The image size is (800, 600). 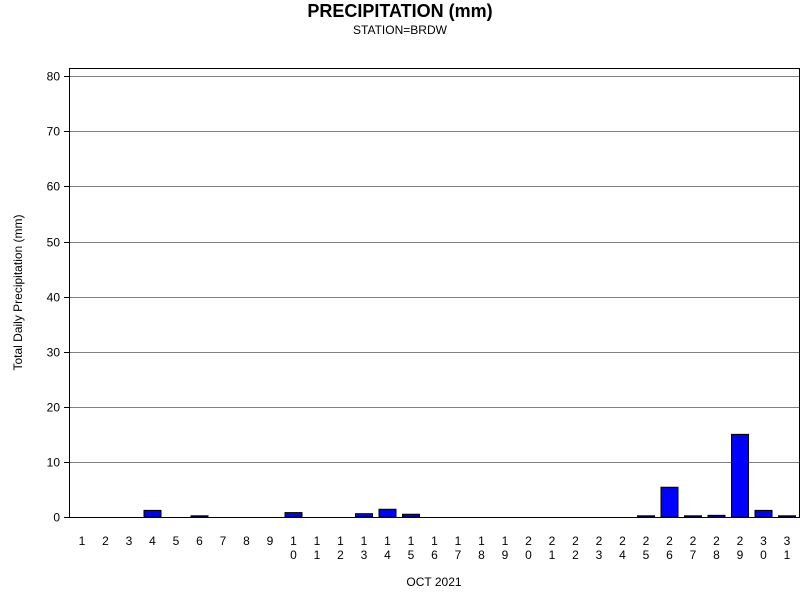 I want to click on y-tick-label: 80, so click(x=54, y=77).